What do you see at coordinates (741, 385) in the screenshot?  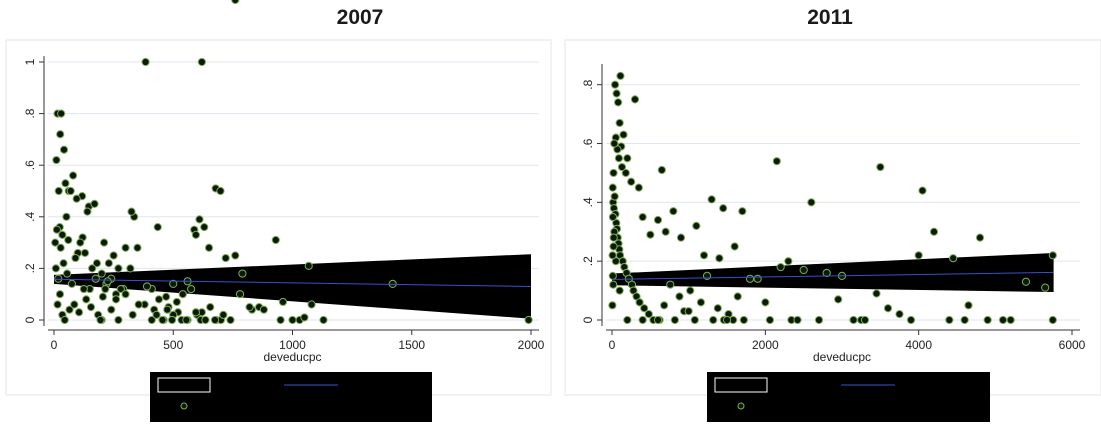 I see `legend-ci-swatch-2011` at bounding box center [741, 385].